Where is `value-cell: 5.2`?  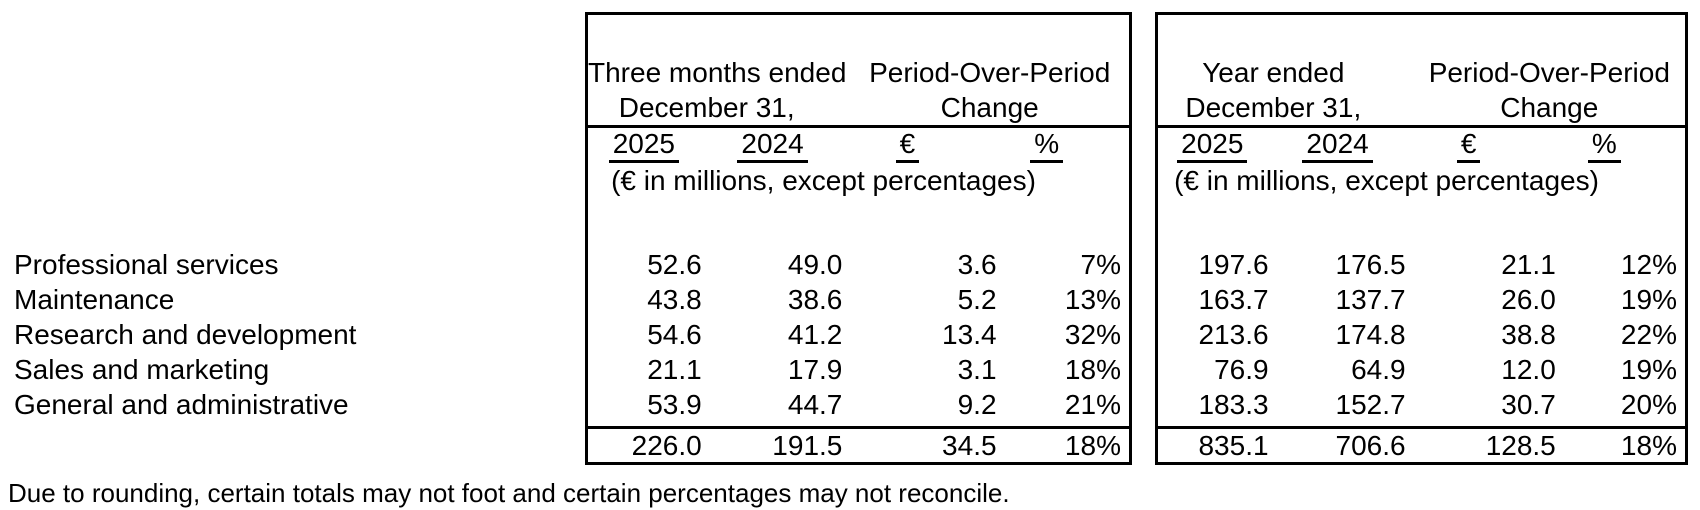 value-cell: 5.2 is located at coordinates (977, 299).